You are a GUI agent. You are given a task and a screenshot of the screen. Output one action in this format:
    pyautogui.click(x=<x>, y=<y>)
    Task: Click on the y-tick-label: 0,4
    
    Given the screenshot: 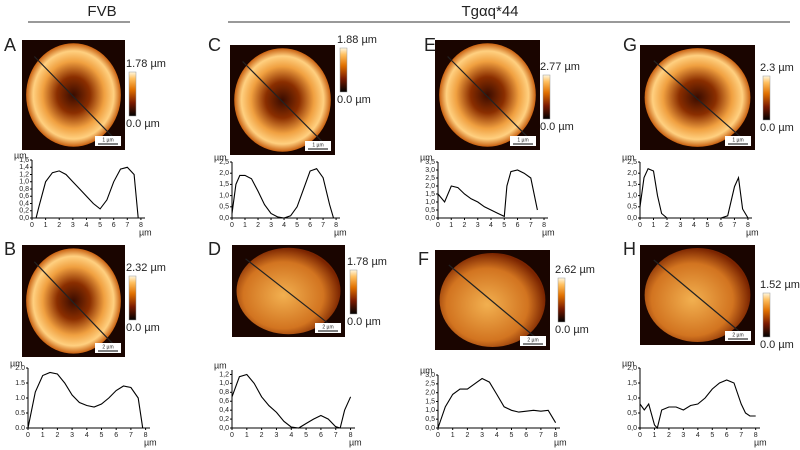 What is the action you would take?
    pyautogui.click(x=24, y=203)
    